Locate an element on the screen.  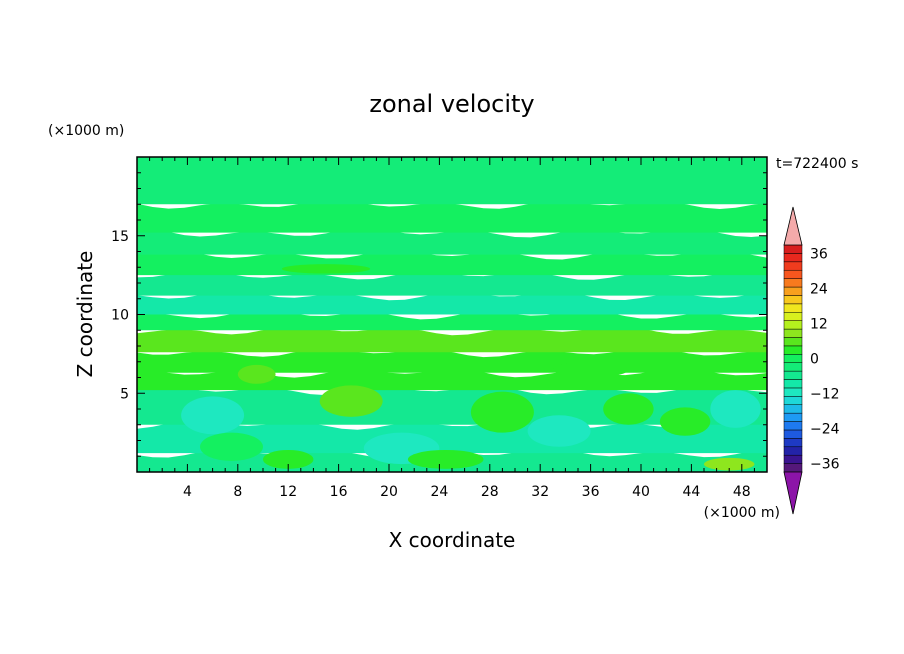
x-tick-label: 44 is located at coordinates (691, 492).